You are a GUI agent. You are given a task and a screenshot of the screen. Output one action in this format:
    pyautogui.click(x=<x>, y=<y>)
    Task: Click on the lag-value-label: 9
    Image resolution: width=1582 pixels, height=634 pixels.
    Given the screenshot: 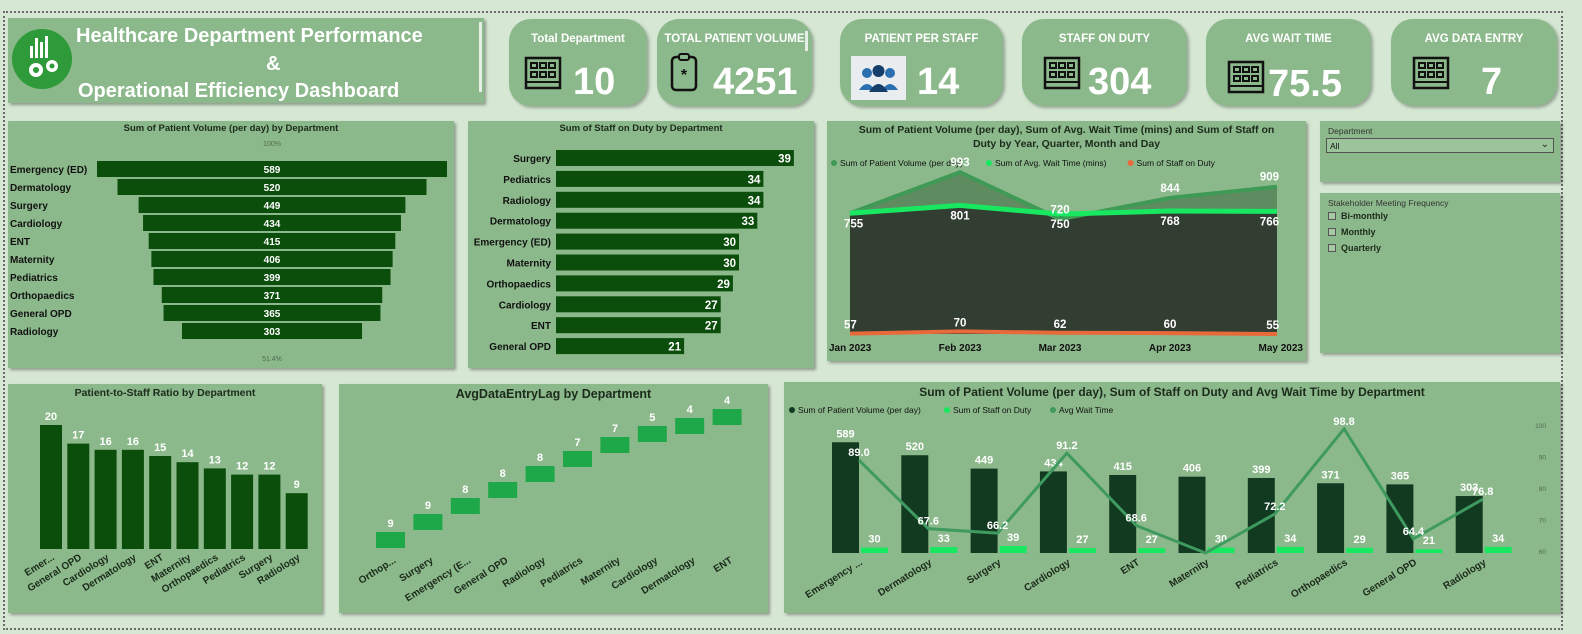 What is the action you would take?
    pyautogui.click(x=390, y=524)
    